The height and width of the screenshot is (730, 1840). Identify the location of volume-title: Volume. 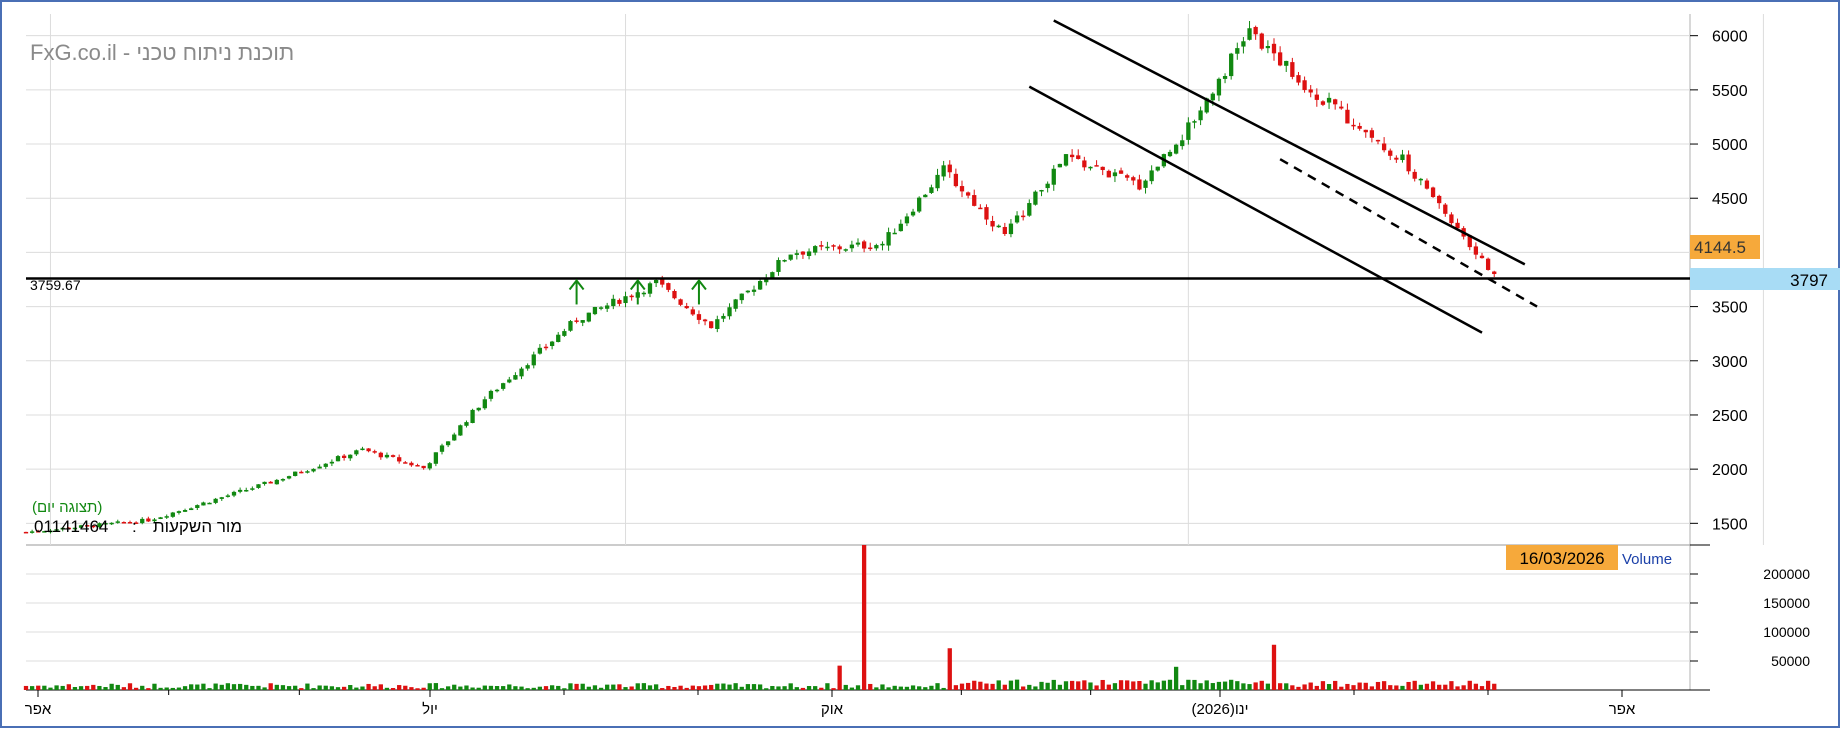
(1647, 559).